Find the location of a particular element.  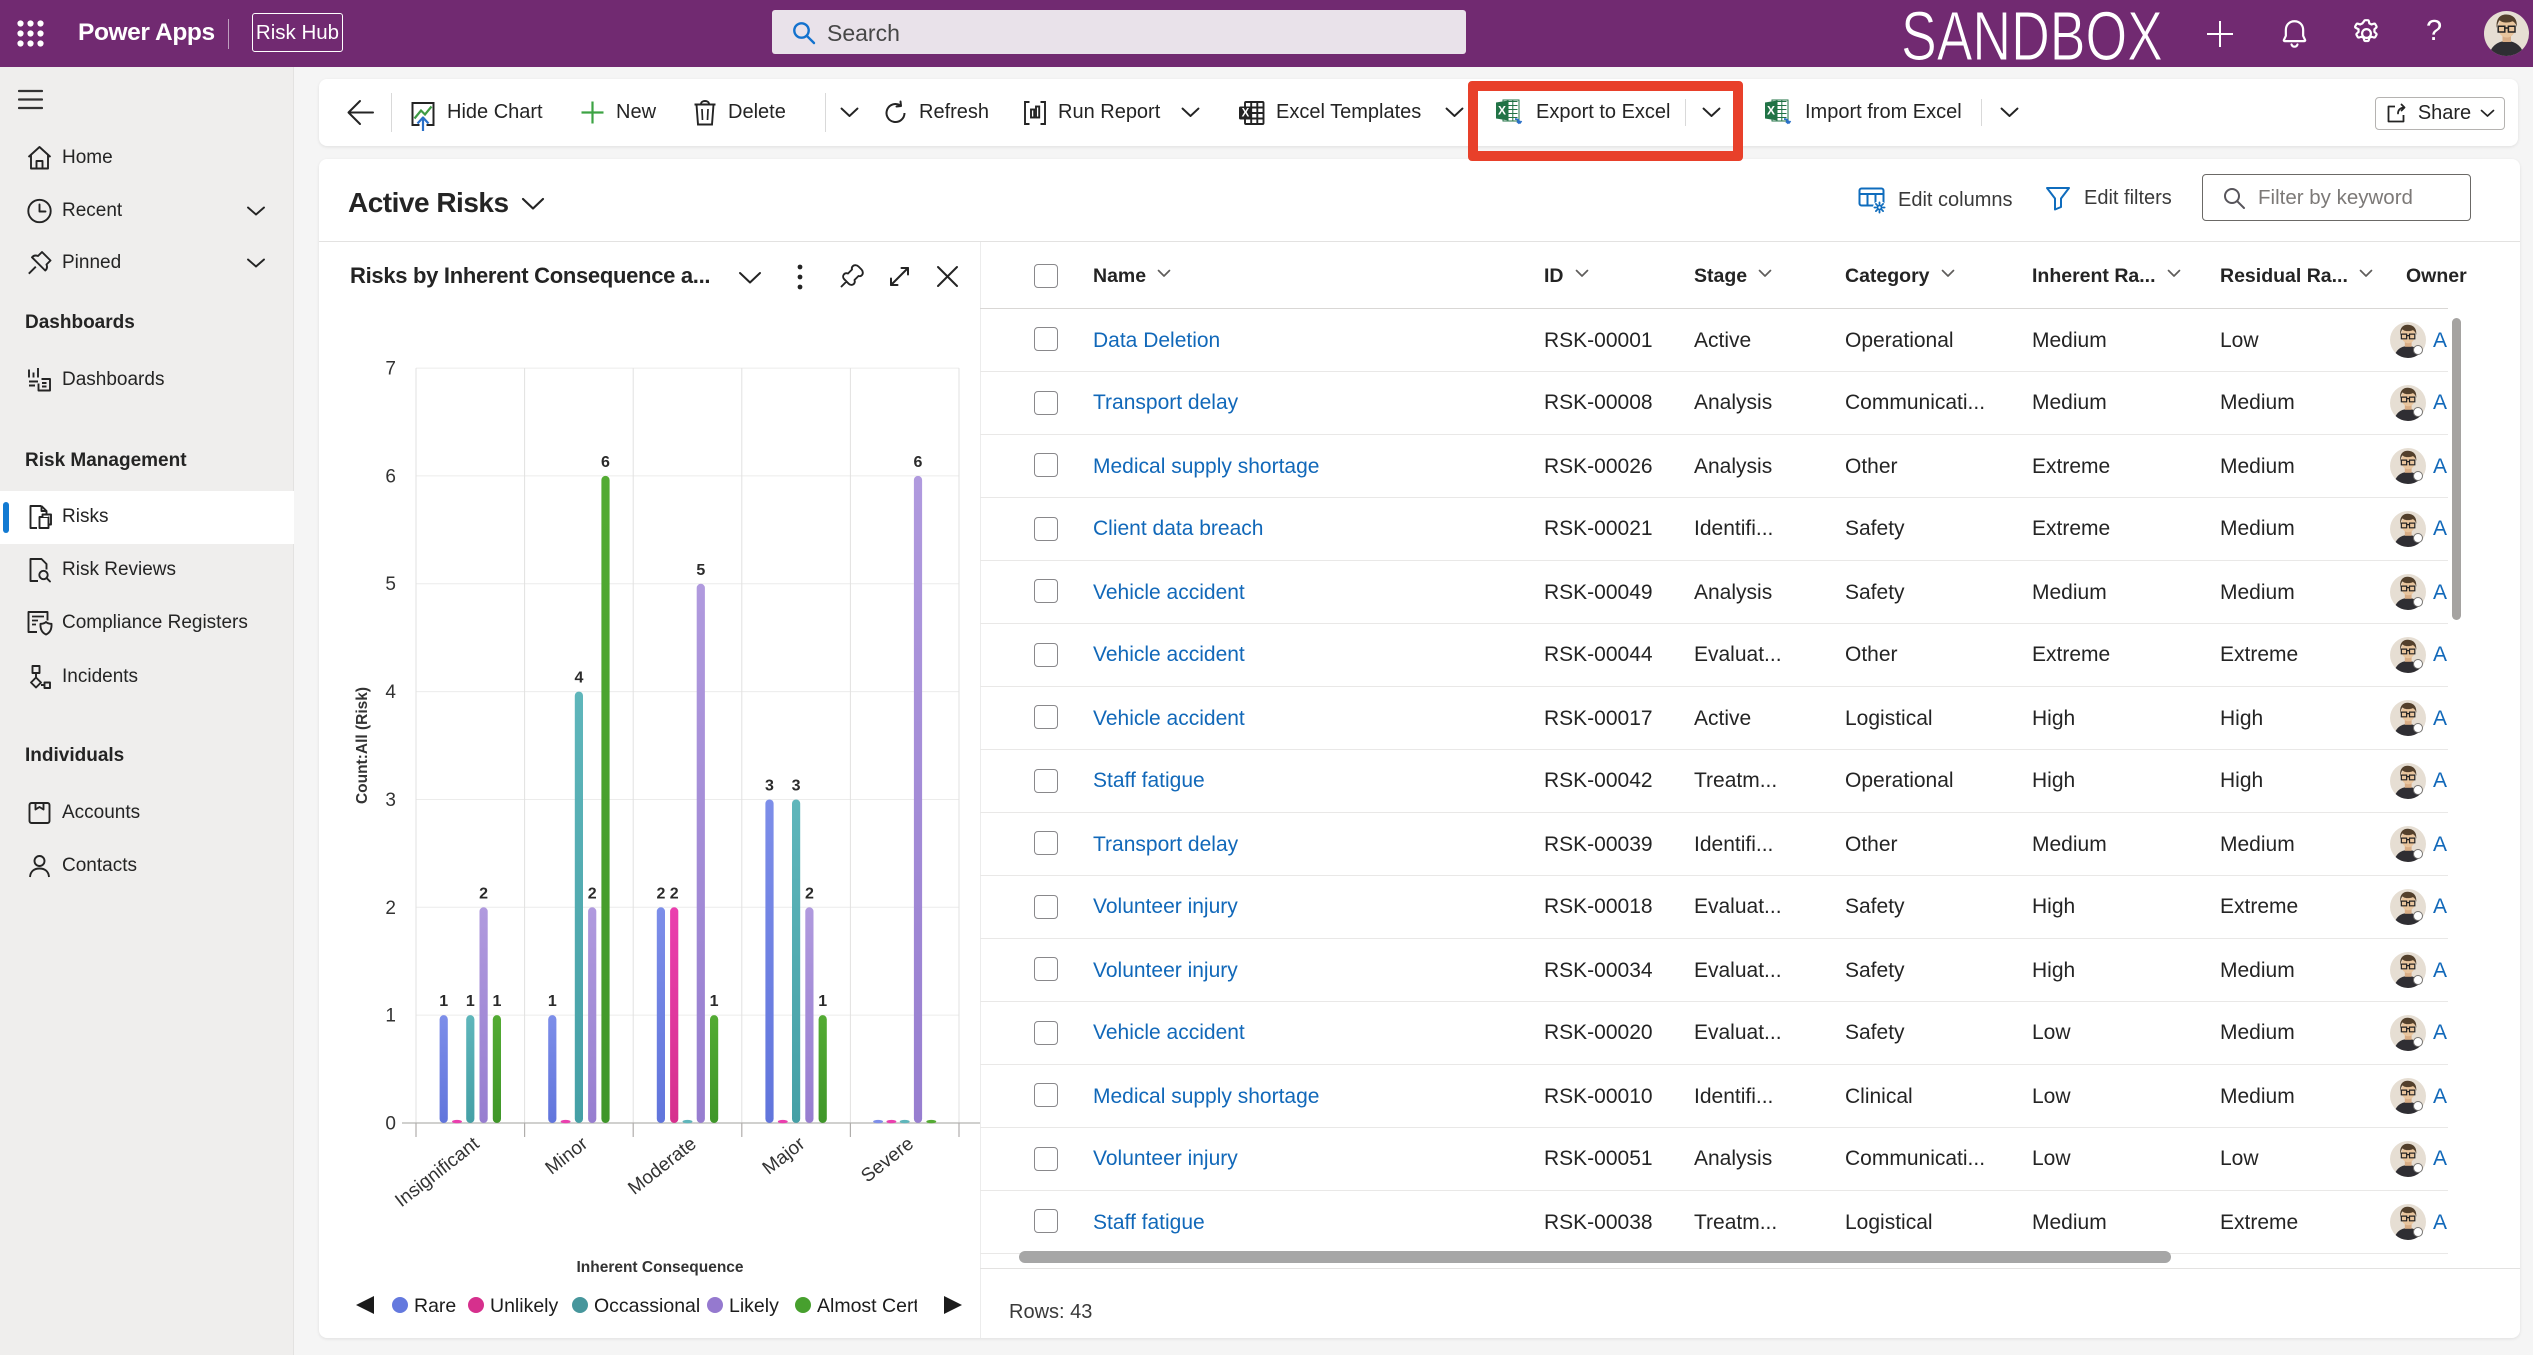

svg-text: Almost Certain is located at coordinates (881, 1306).